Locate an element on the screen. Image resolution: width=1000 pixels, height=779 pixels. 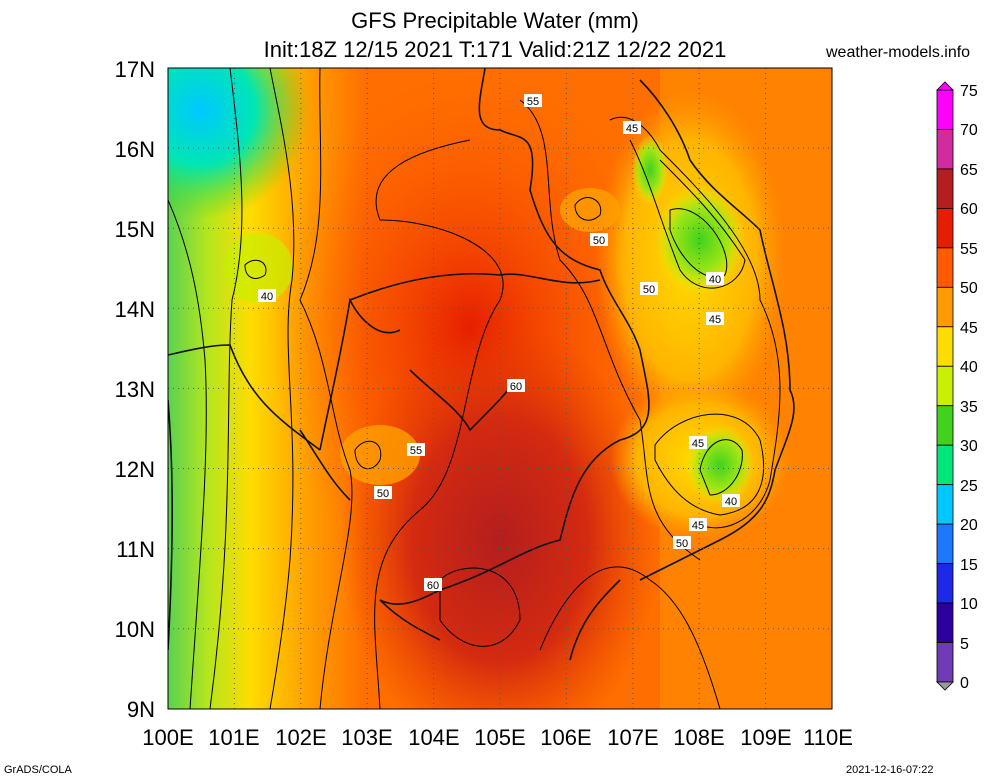
colorbar is located at coordinates (945, 386).